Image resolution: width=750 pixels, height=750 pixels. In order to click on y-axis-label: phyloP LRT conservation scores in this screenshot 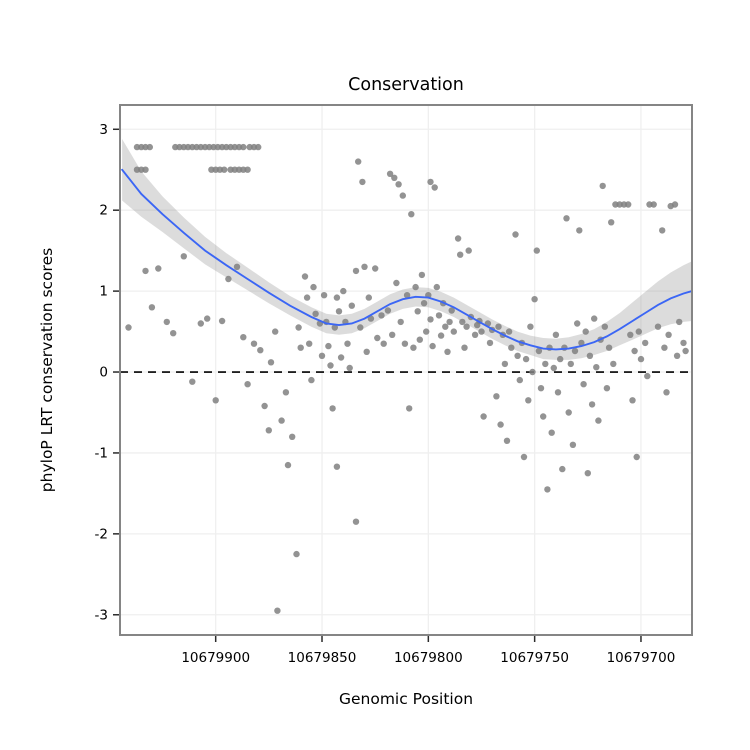, I will do `click(47, 370)`.